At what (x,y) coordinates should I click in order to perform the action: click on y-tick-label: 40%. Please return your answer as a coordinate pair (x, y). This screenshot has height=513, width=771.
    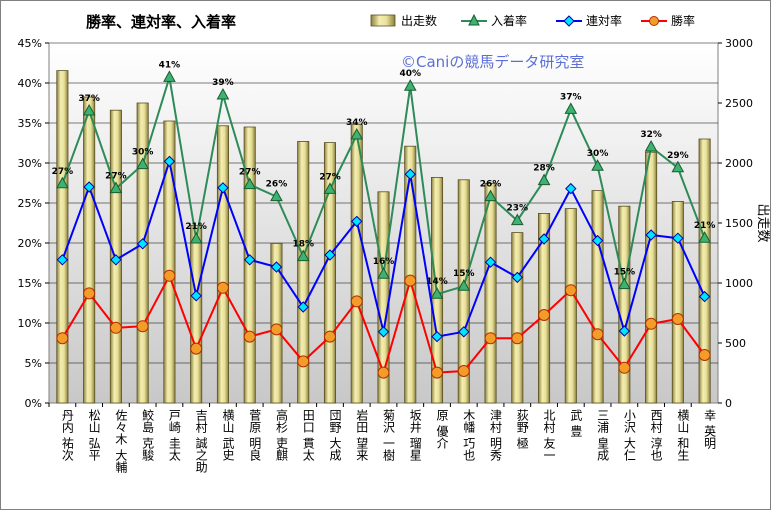
    Looking at the image, I should click on (30, 83).